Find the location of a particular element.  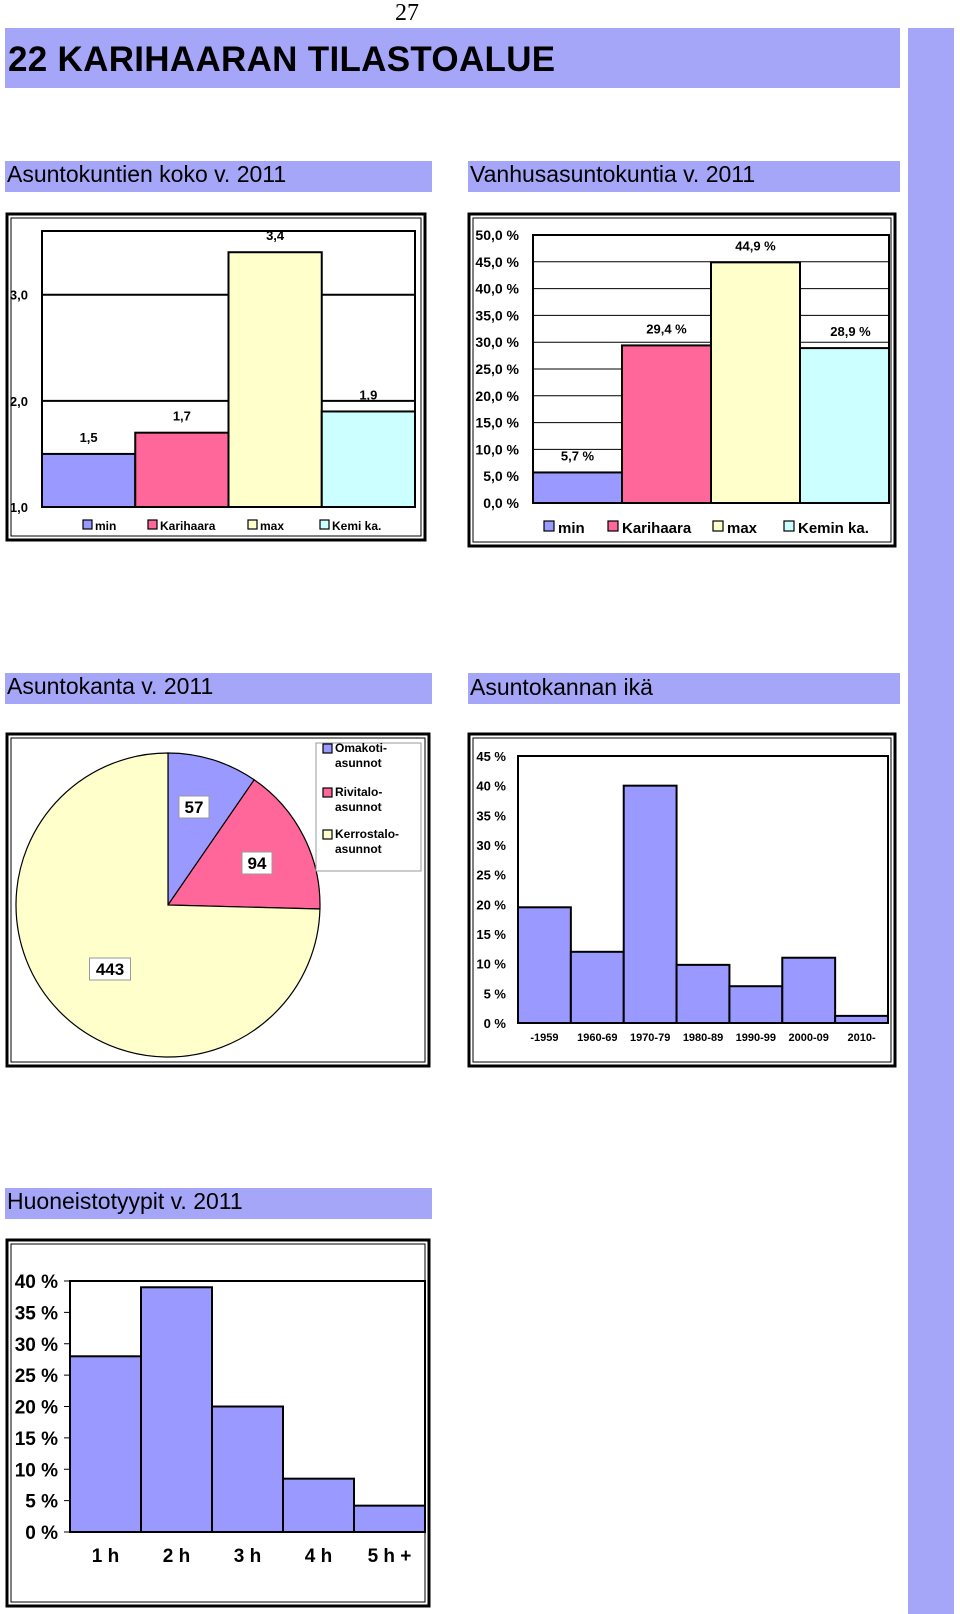

apartment-types-xtick: 2 h is located at coordinates (176, 1556).